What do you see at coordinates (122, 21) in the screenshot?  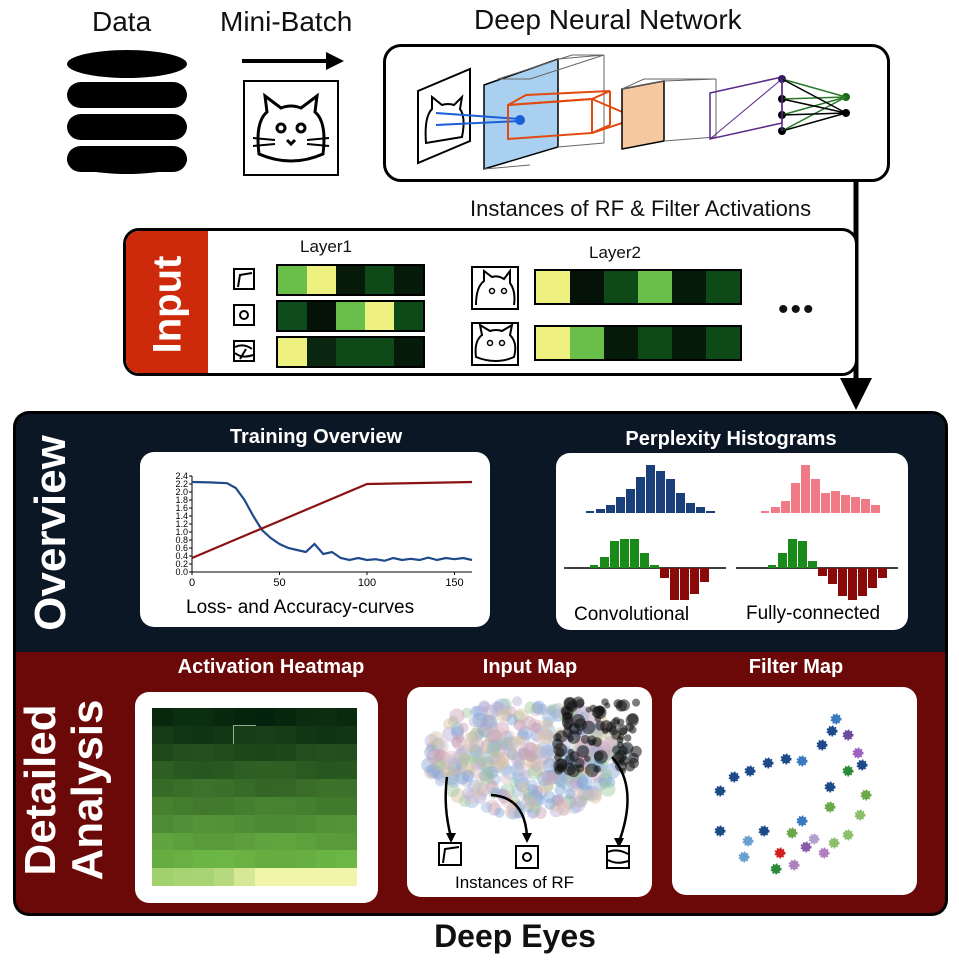 I see `data-label: Data` at bounding box center [122, 21].